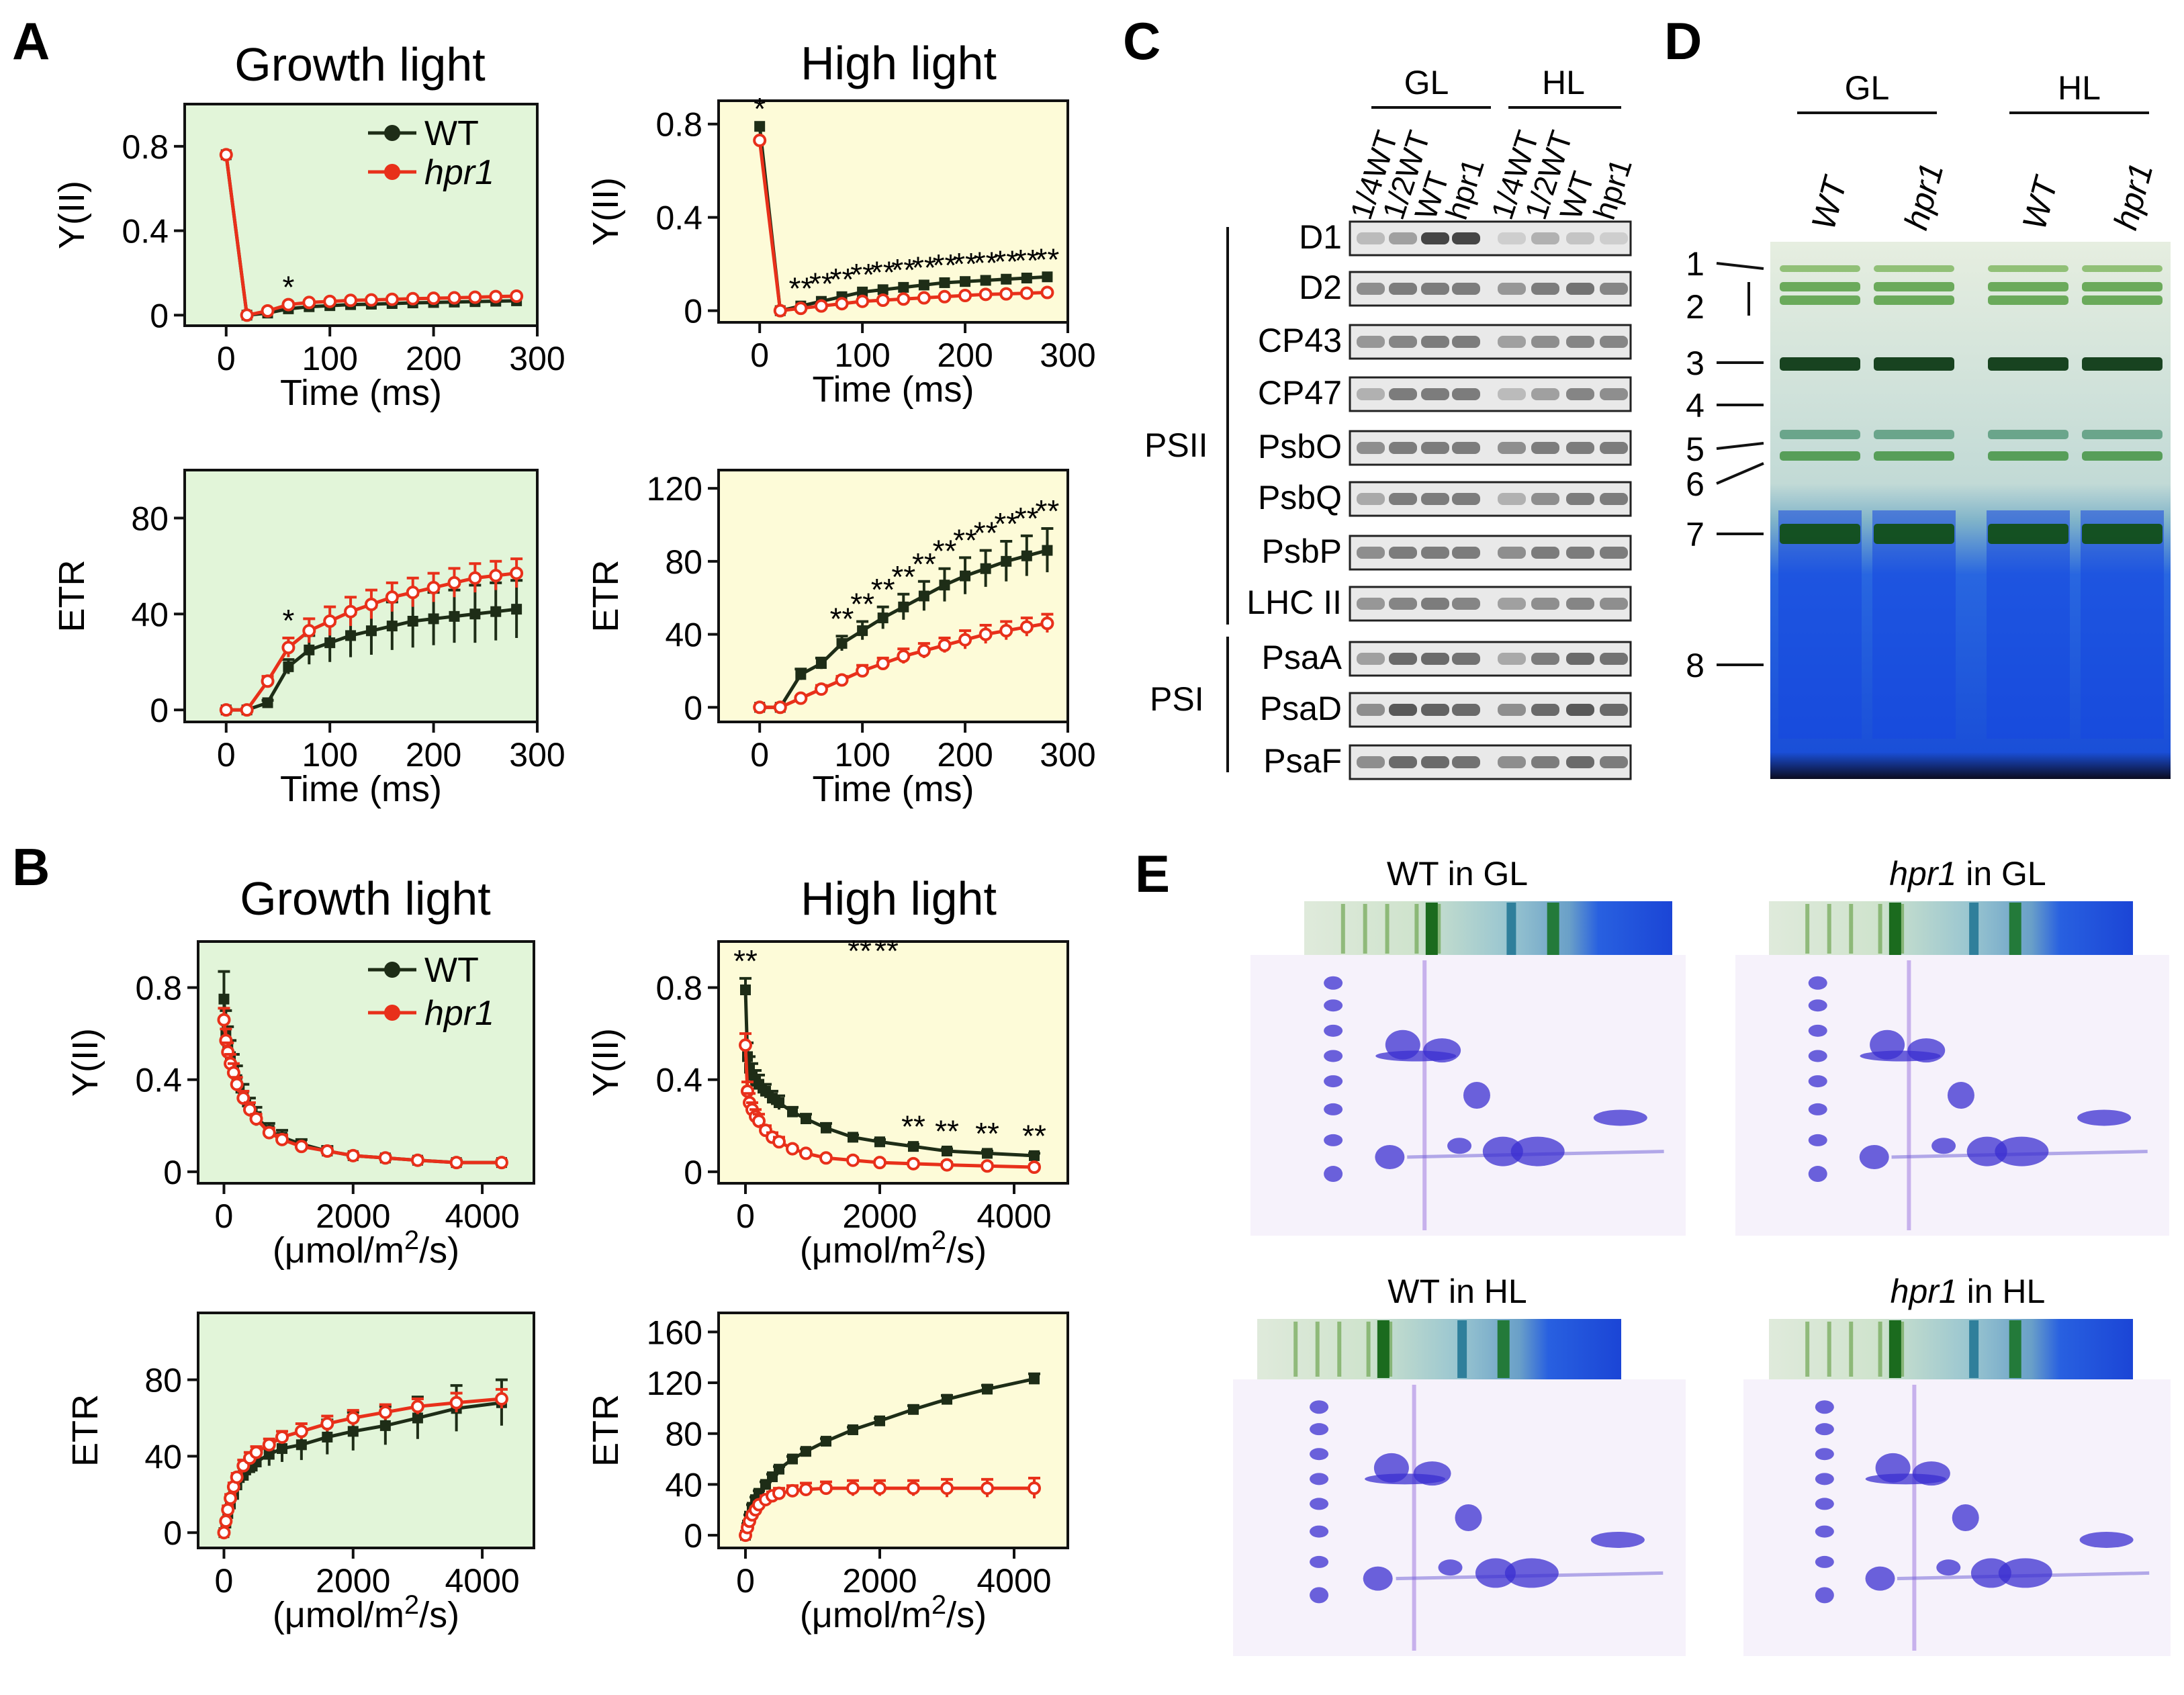 This screenshot has height=1695, width=2184. I want to click on title-b-high: High light, so click(899, 898).